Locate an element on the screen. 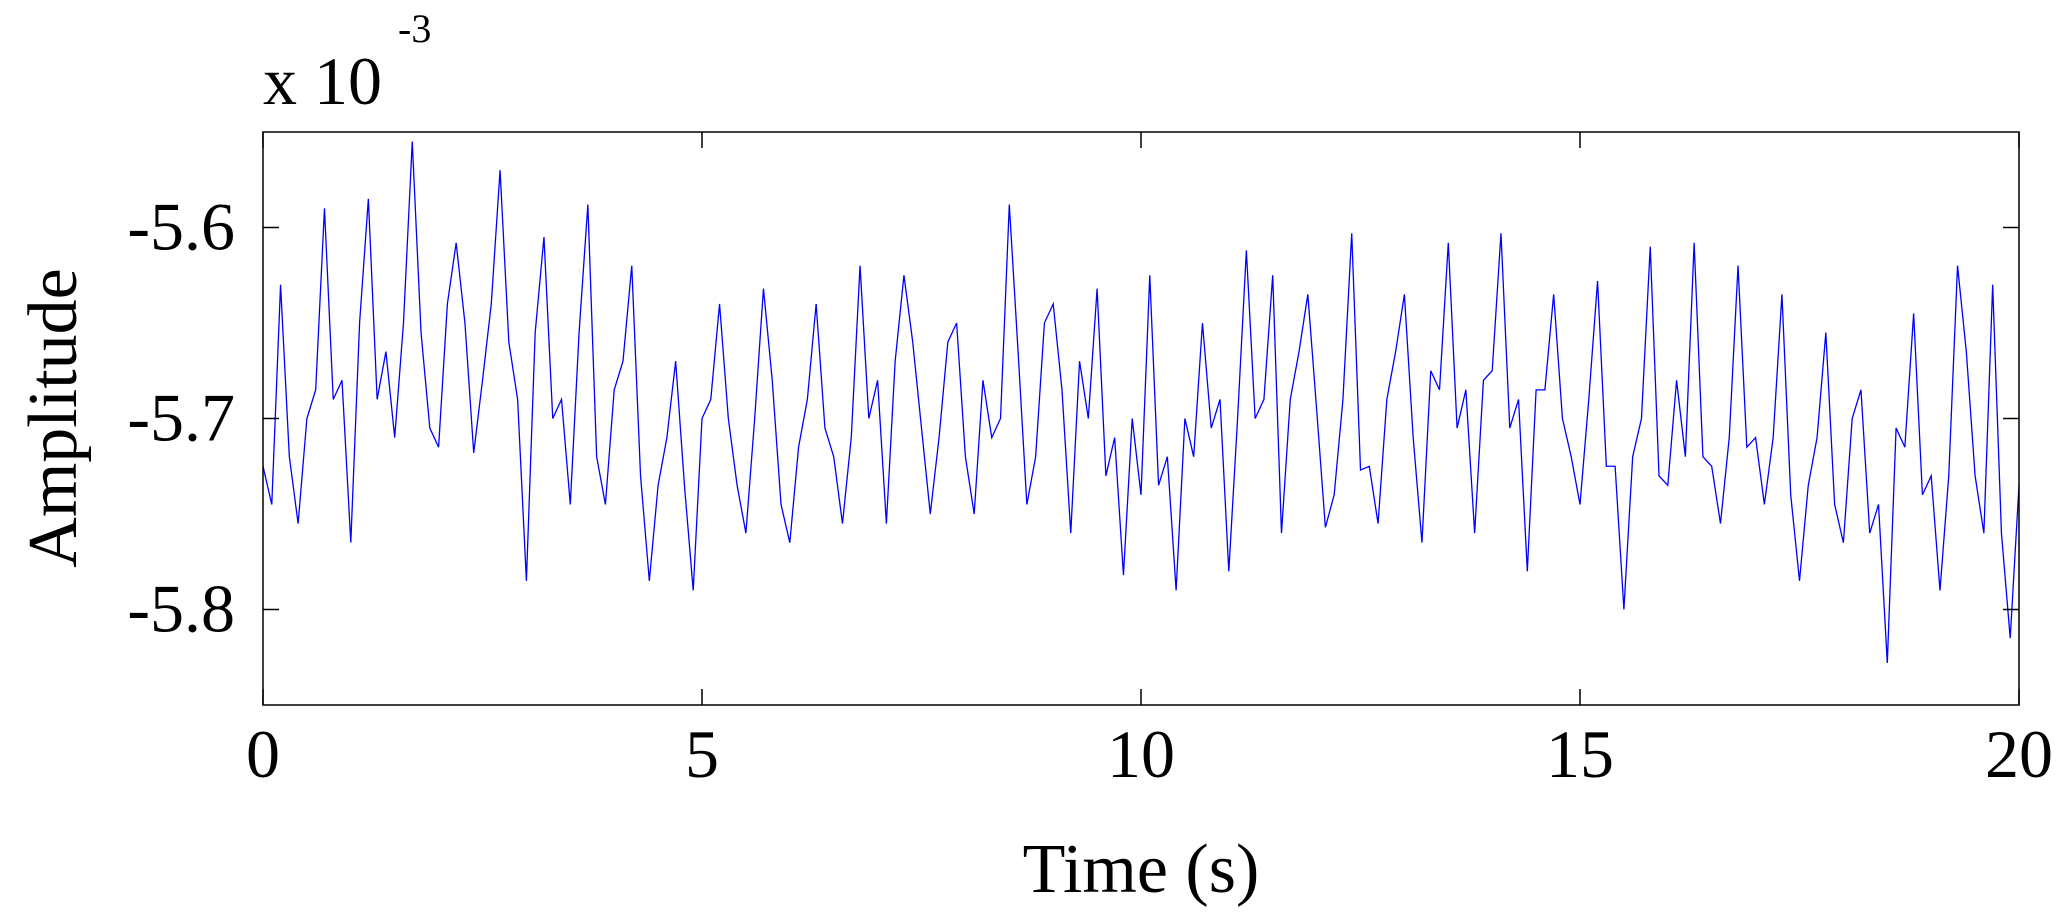  y-tick-label: -5.8 is located at coordinates (181, 609).